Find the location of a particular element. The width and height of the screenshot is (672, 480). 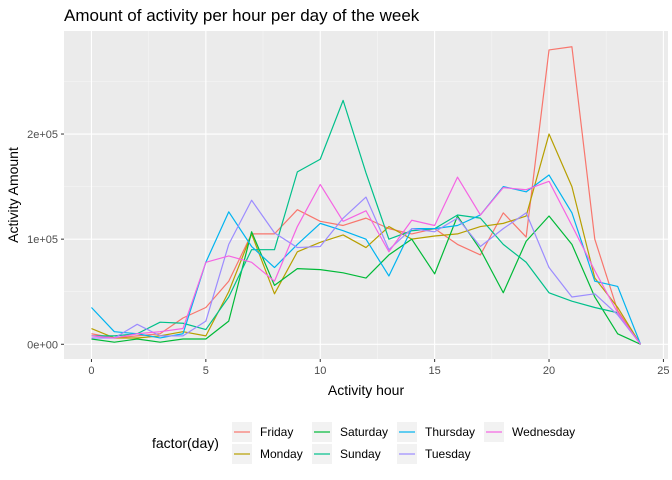

x-axis: 0 5 10 15 20 25 is located at coordinates (379, 368).